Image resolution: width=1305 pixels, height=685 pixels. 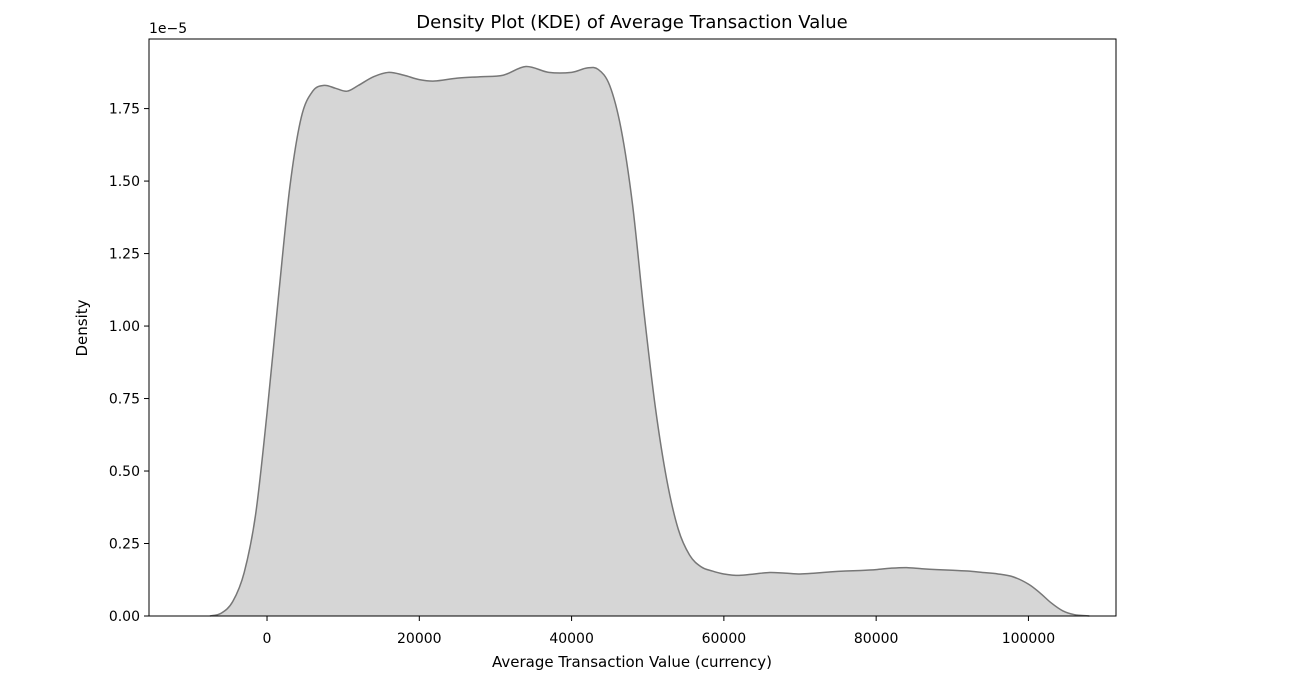 What do you see at coordinates (168, 29) in the screenshot?
I see `y-offset-label: 1e−5` at bounding box center [168, 29].